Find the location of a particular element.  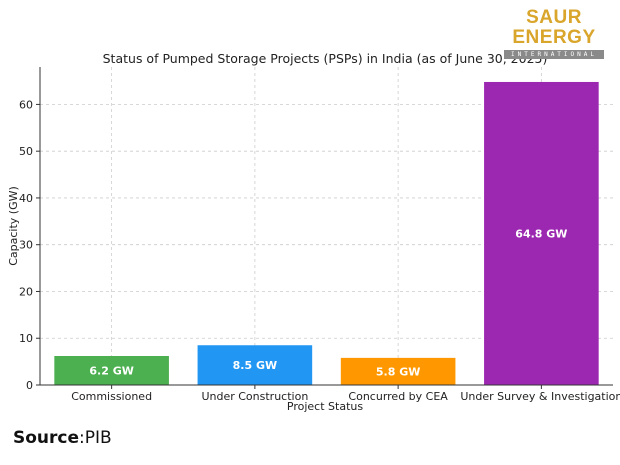

brand-logo: SAUR ENERGY INTERNATIONAL is located at coordinates (554, 33).